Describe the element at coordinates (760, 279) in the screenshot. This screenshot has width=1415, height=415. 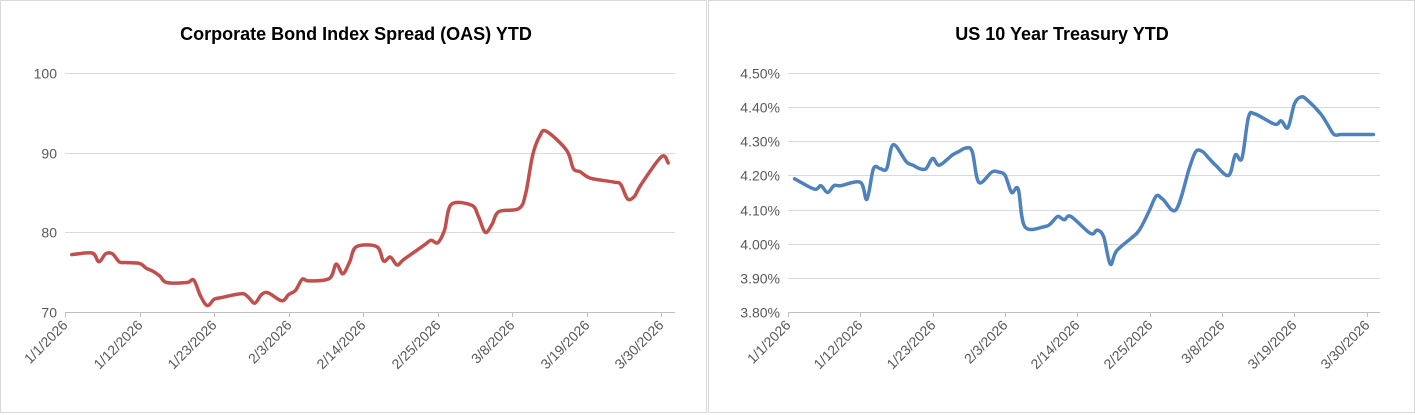
I see `y-tick-label: 3.90%` at that location.